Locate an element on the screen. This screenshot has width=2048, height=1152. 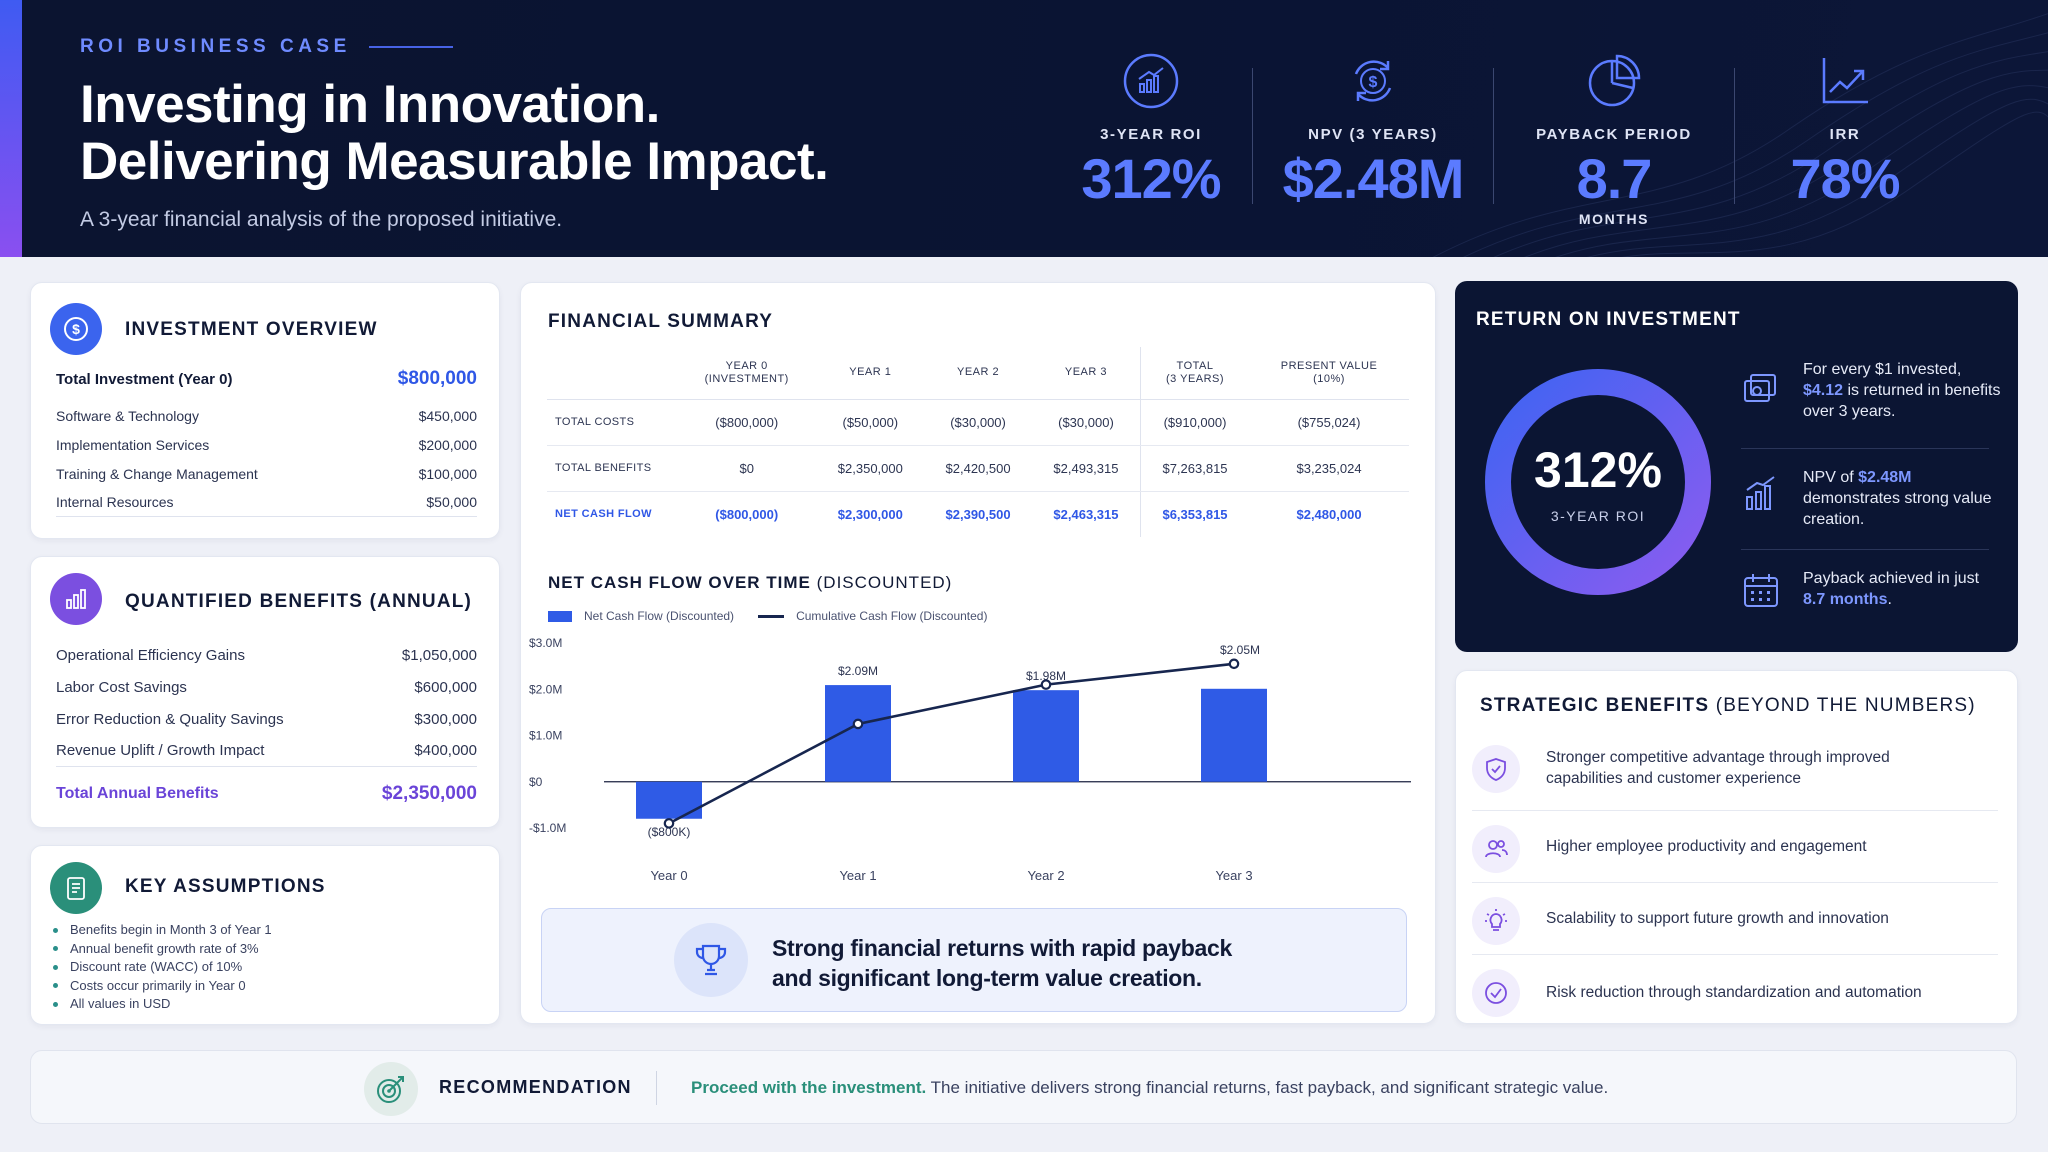
accent-bar is located at coordinates (11, 128).